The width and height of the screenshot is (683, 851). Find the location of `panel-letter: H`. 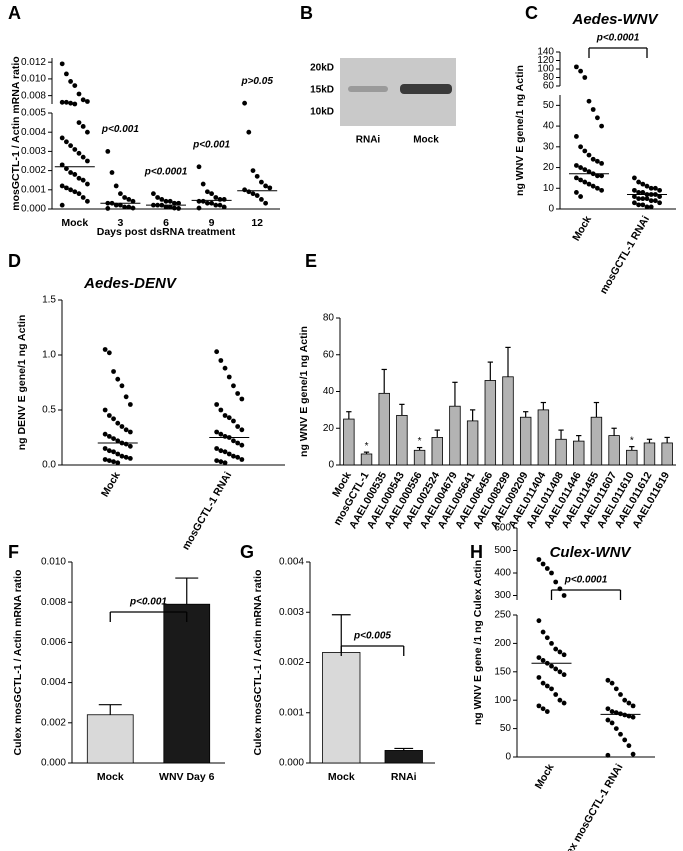

panel-letter: H is located at coordinates (476, 552).